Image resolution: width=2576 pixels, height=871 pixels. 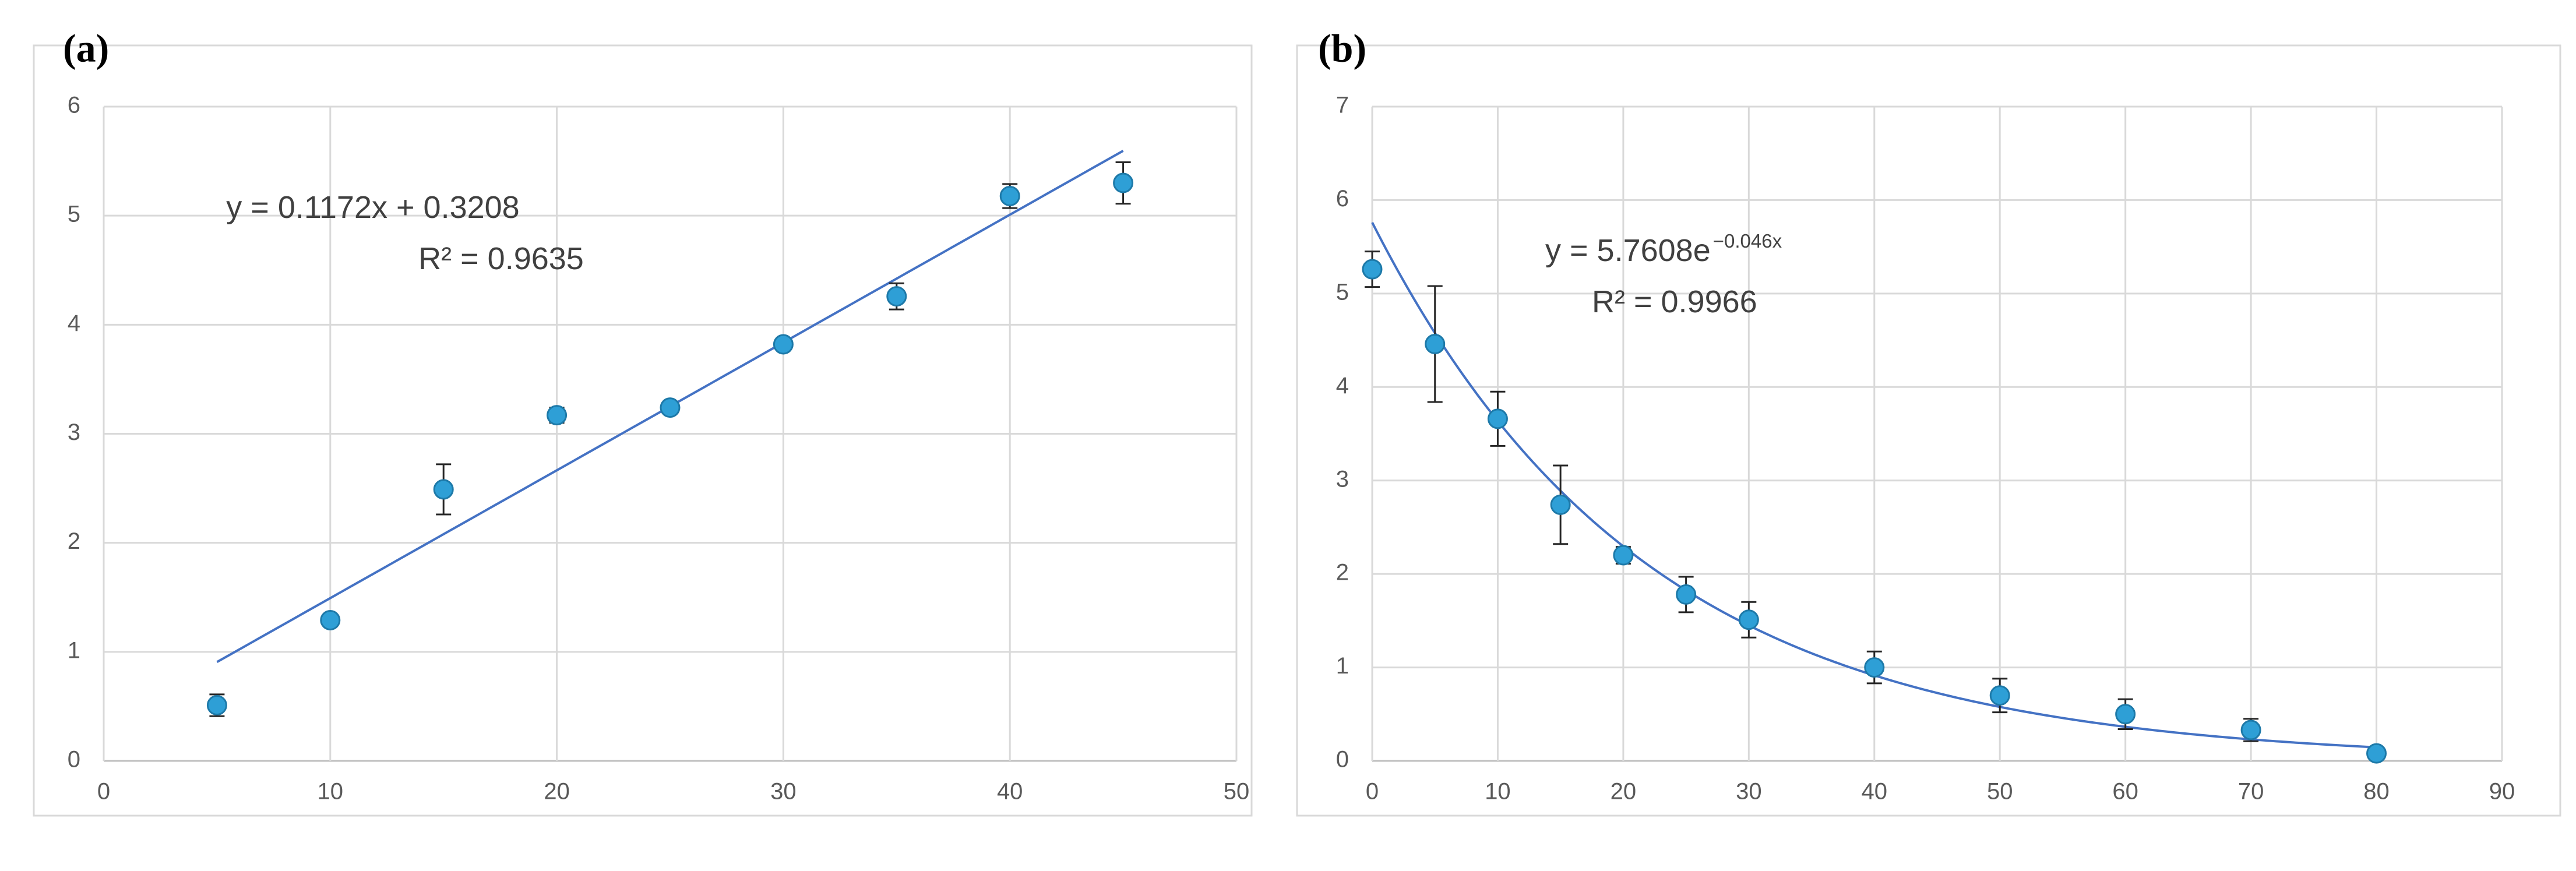 What do you see at coordinates (2125, 792) in the screenshot?
I see `x-tick-label: 60` at bounding box center [2125, 792].